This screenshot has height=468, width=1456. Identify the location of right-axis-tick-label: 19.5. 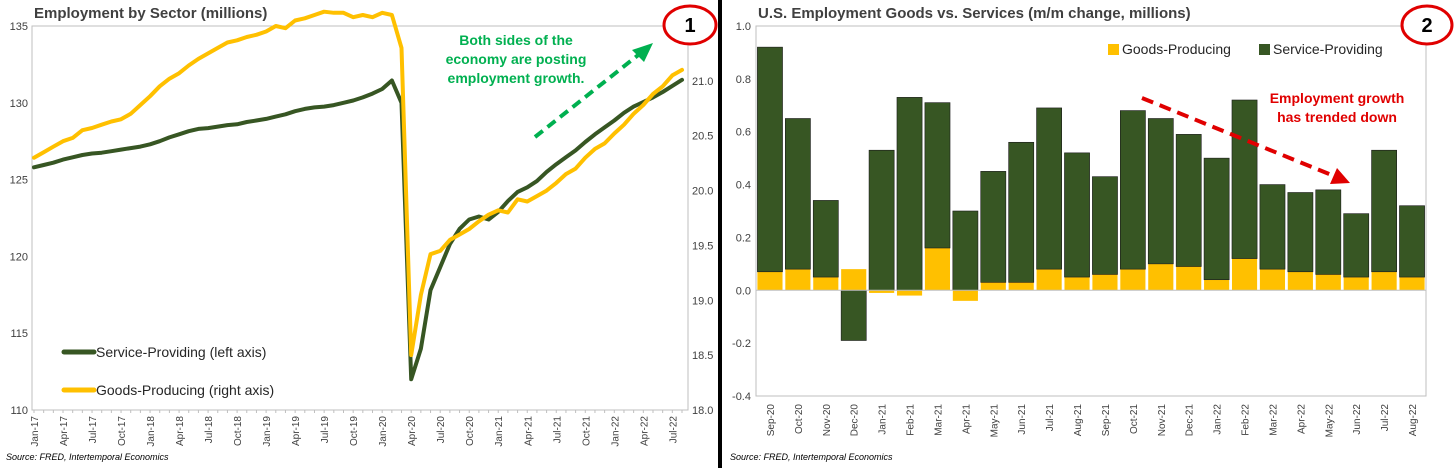
(702, 246).